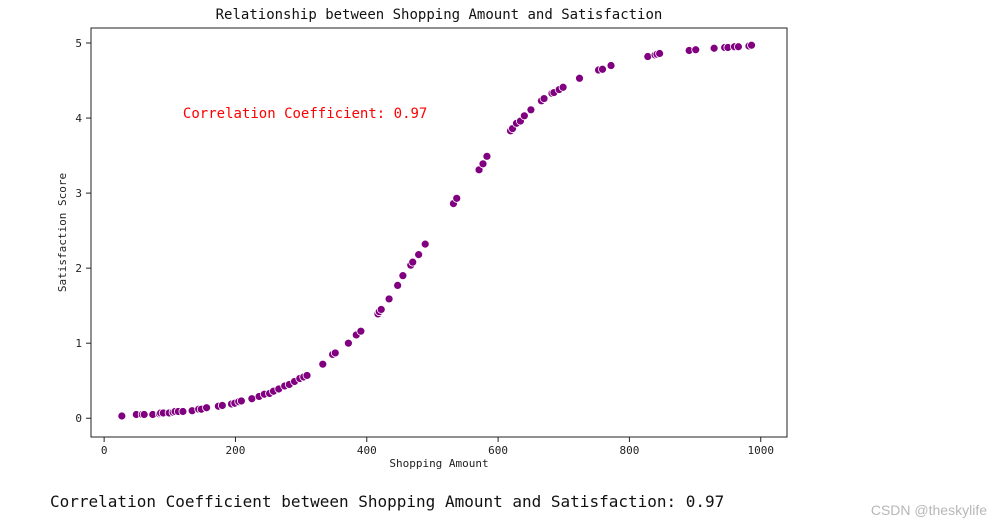 The image size is (1001, 529). I want to click on x-axis-label: Shopping Amount, so click(438, 463).